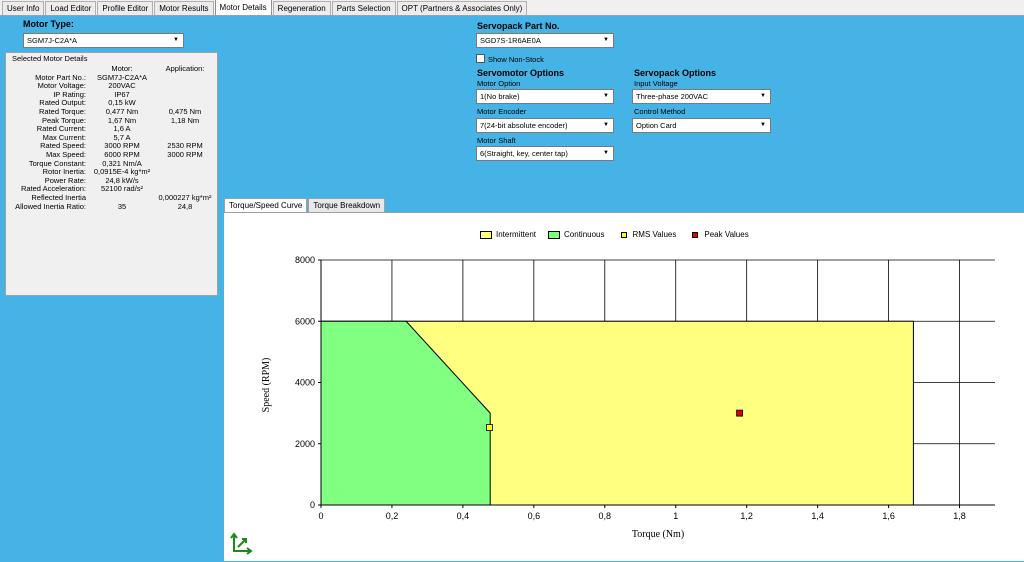  Describe the element at coordinates (111, 78) in the screenshot. I see `motor-detail-row: Motor Part No.: SGM7J-C2A*A` at that location.